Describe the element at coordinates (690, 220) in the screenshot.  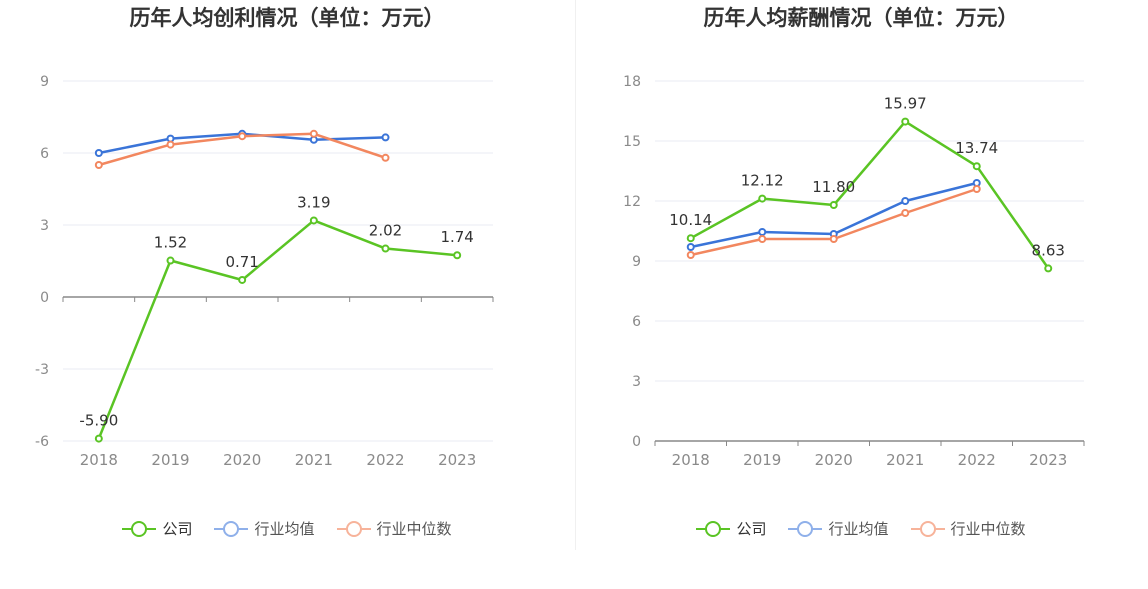
I see `data-label: 10.14` at that location.